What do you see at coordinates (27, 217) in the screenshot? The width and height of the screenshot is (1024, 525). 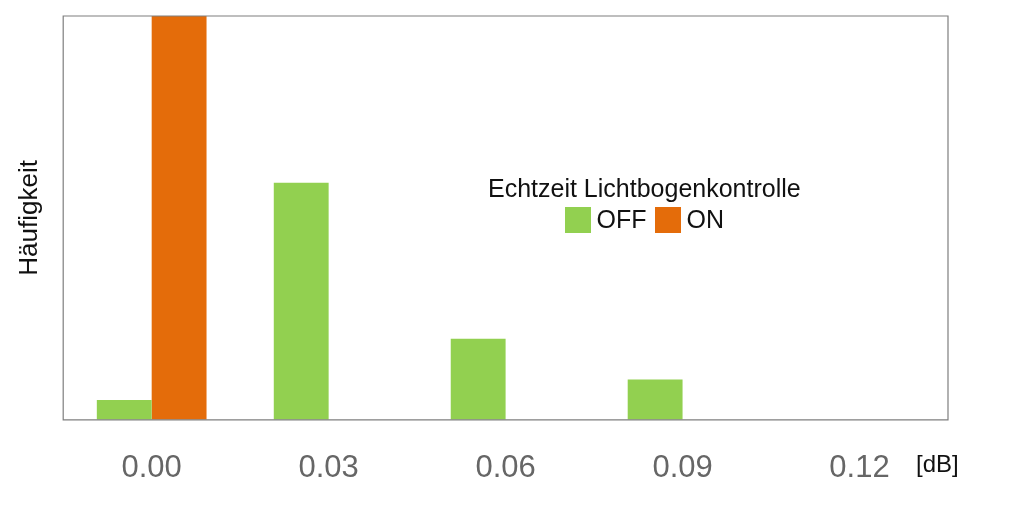 I see `y-axis-title: Häufigkeit` at bounding box center [27, 217].